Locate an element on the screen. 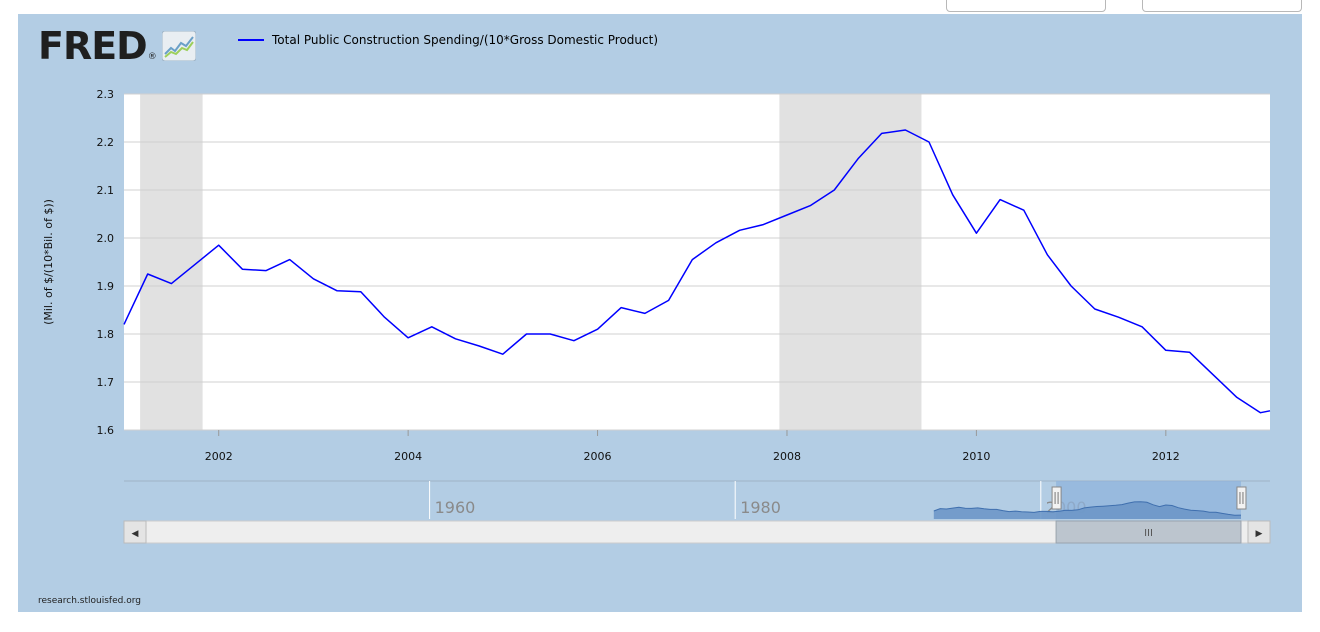 This screenshot has height=632, width=1320. y-tick-label: 2.1 is located at coordinates (106, 190).